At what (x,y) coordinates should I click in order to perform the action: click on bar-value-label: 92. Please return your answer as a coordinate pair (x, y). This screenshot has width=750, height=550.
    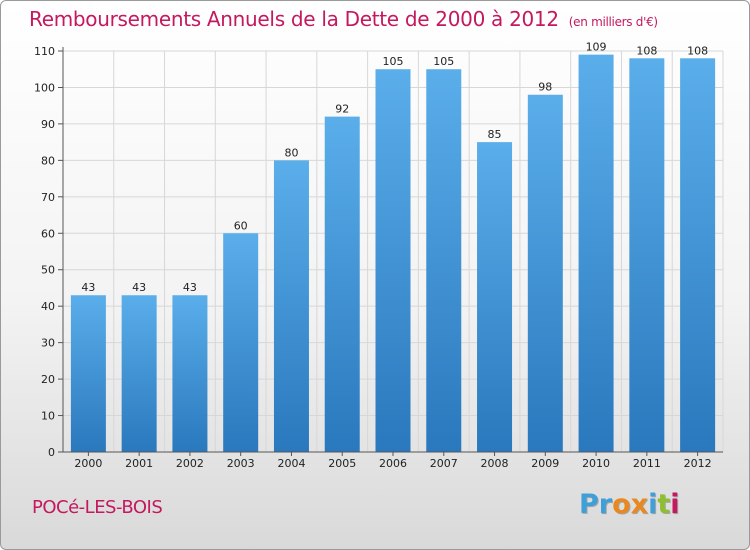
    Looking at the image, I should click on (342, 109).